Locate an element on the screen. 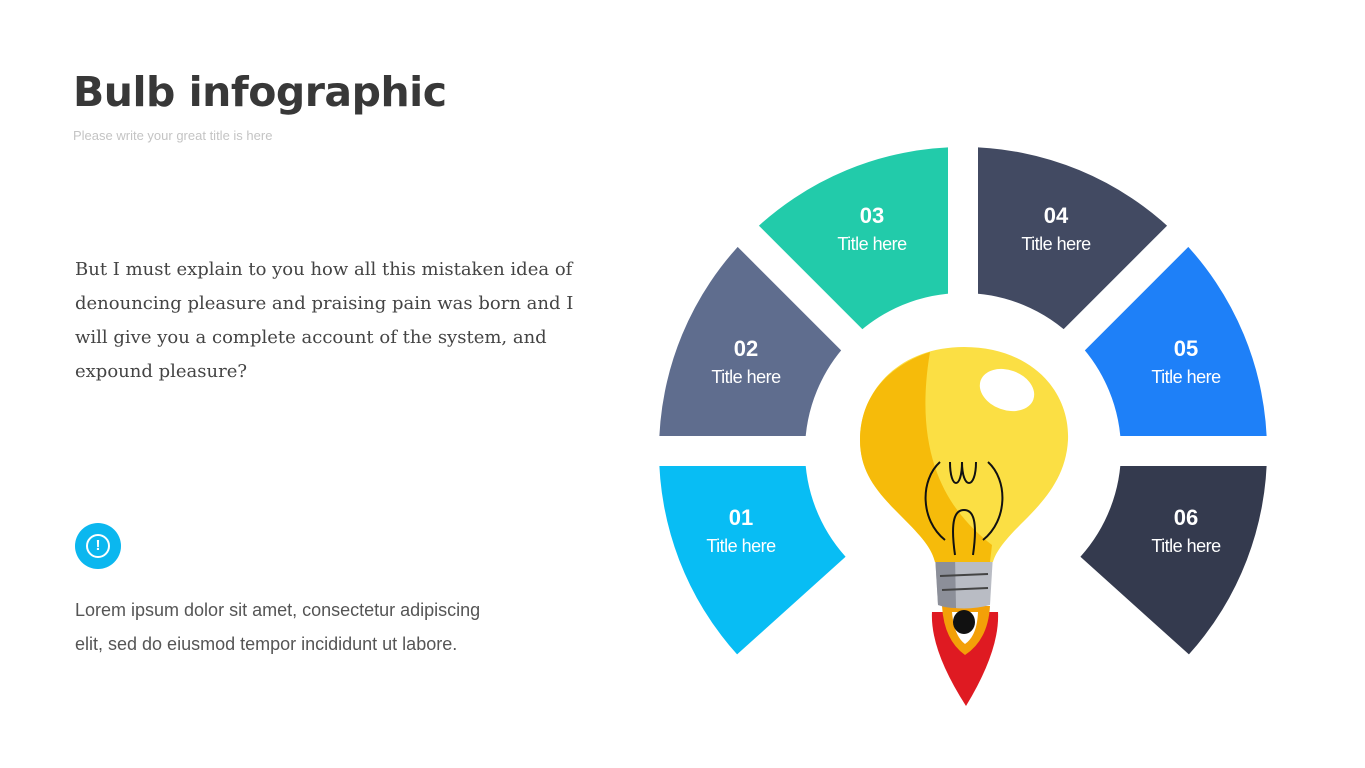  page-subtitle: Please write your great title is here is located at coordinates (173, 135).